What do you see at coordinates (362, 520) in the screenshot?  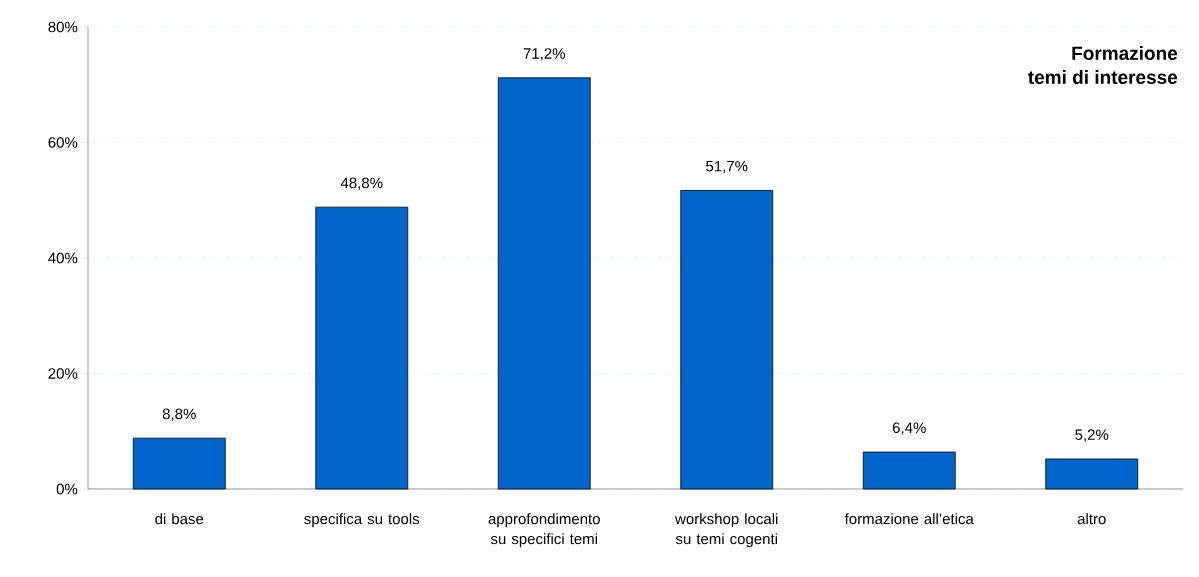 I see `x-tick-label: specifica su tools` at bounding box center [362, 520].